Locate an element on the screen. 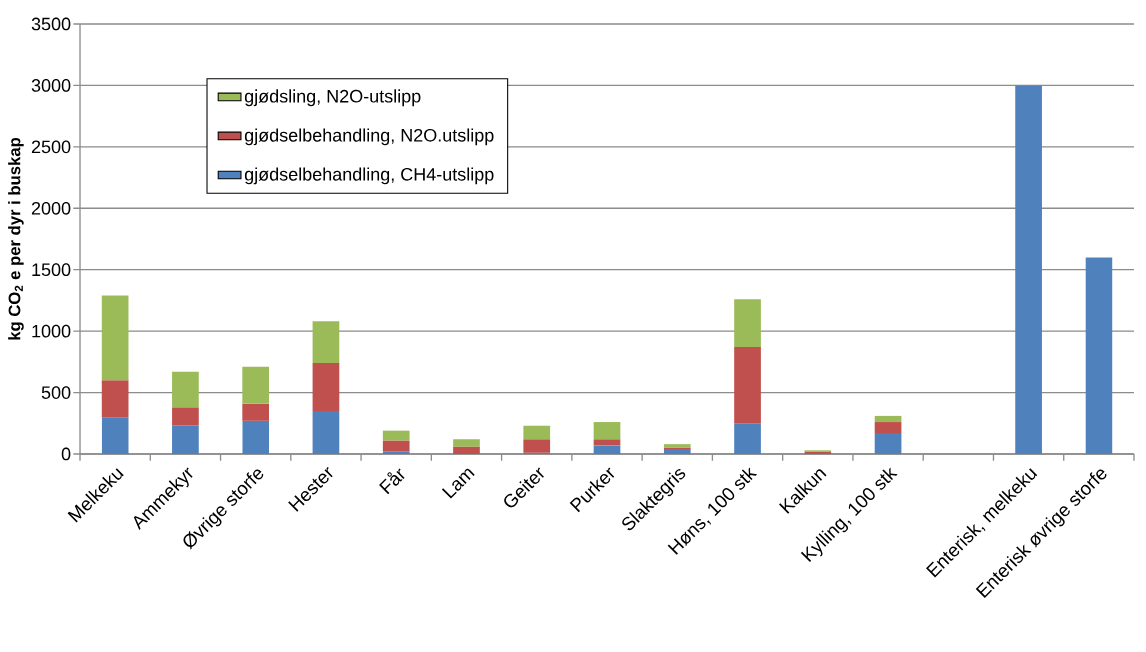 This screenshot has width=1146, height=652. legend-label: gjødselbehandling, N2O.utslipp is located at coordinates (369, 137).